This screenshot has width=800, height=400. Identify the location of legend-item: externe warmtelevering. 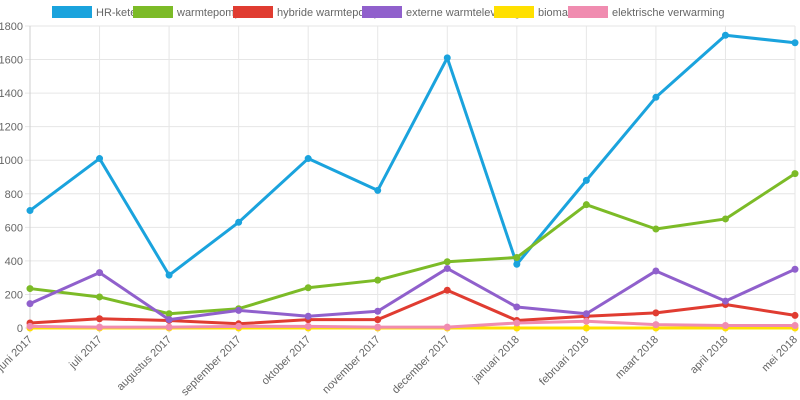
(441, 12).